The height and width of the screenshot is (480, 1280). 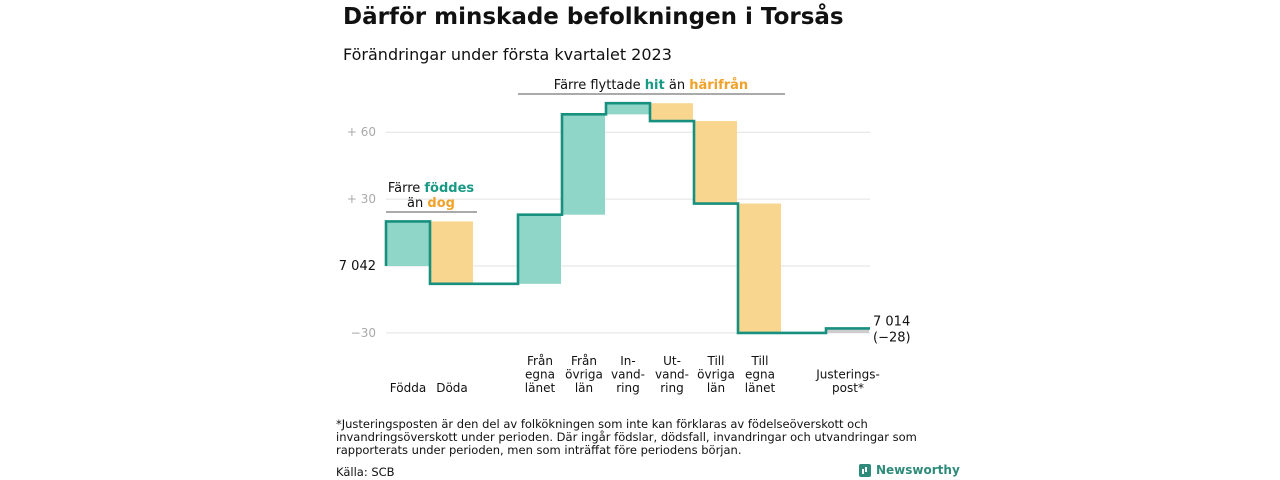 What do you see at coordinates (507, 54) in the screenshot?
I see `chart-subtitle: Förändringar under första kvartalet 2023` at bounding box center [507, 54].